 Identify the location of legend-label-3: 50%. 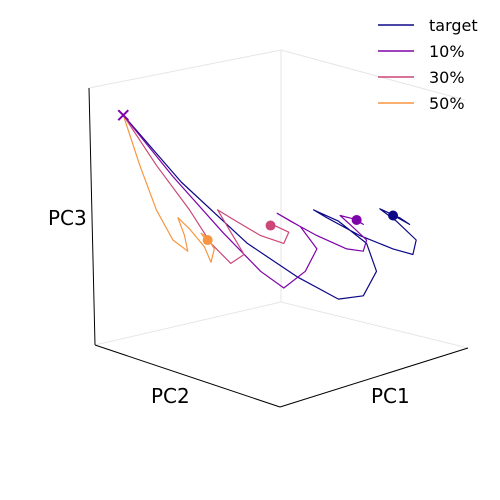
(447, 103).